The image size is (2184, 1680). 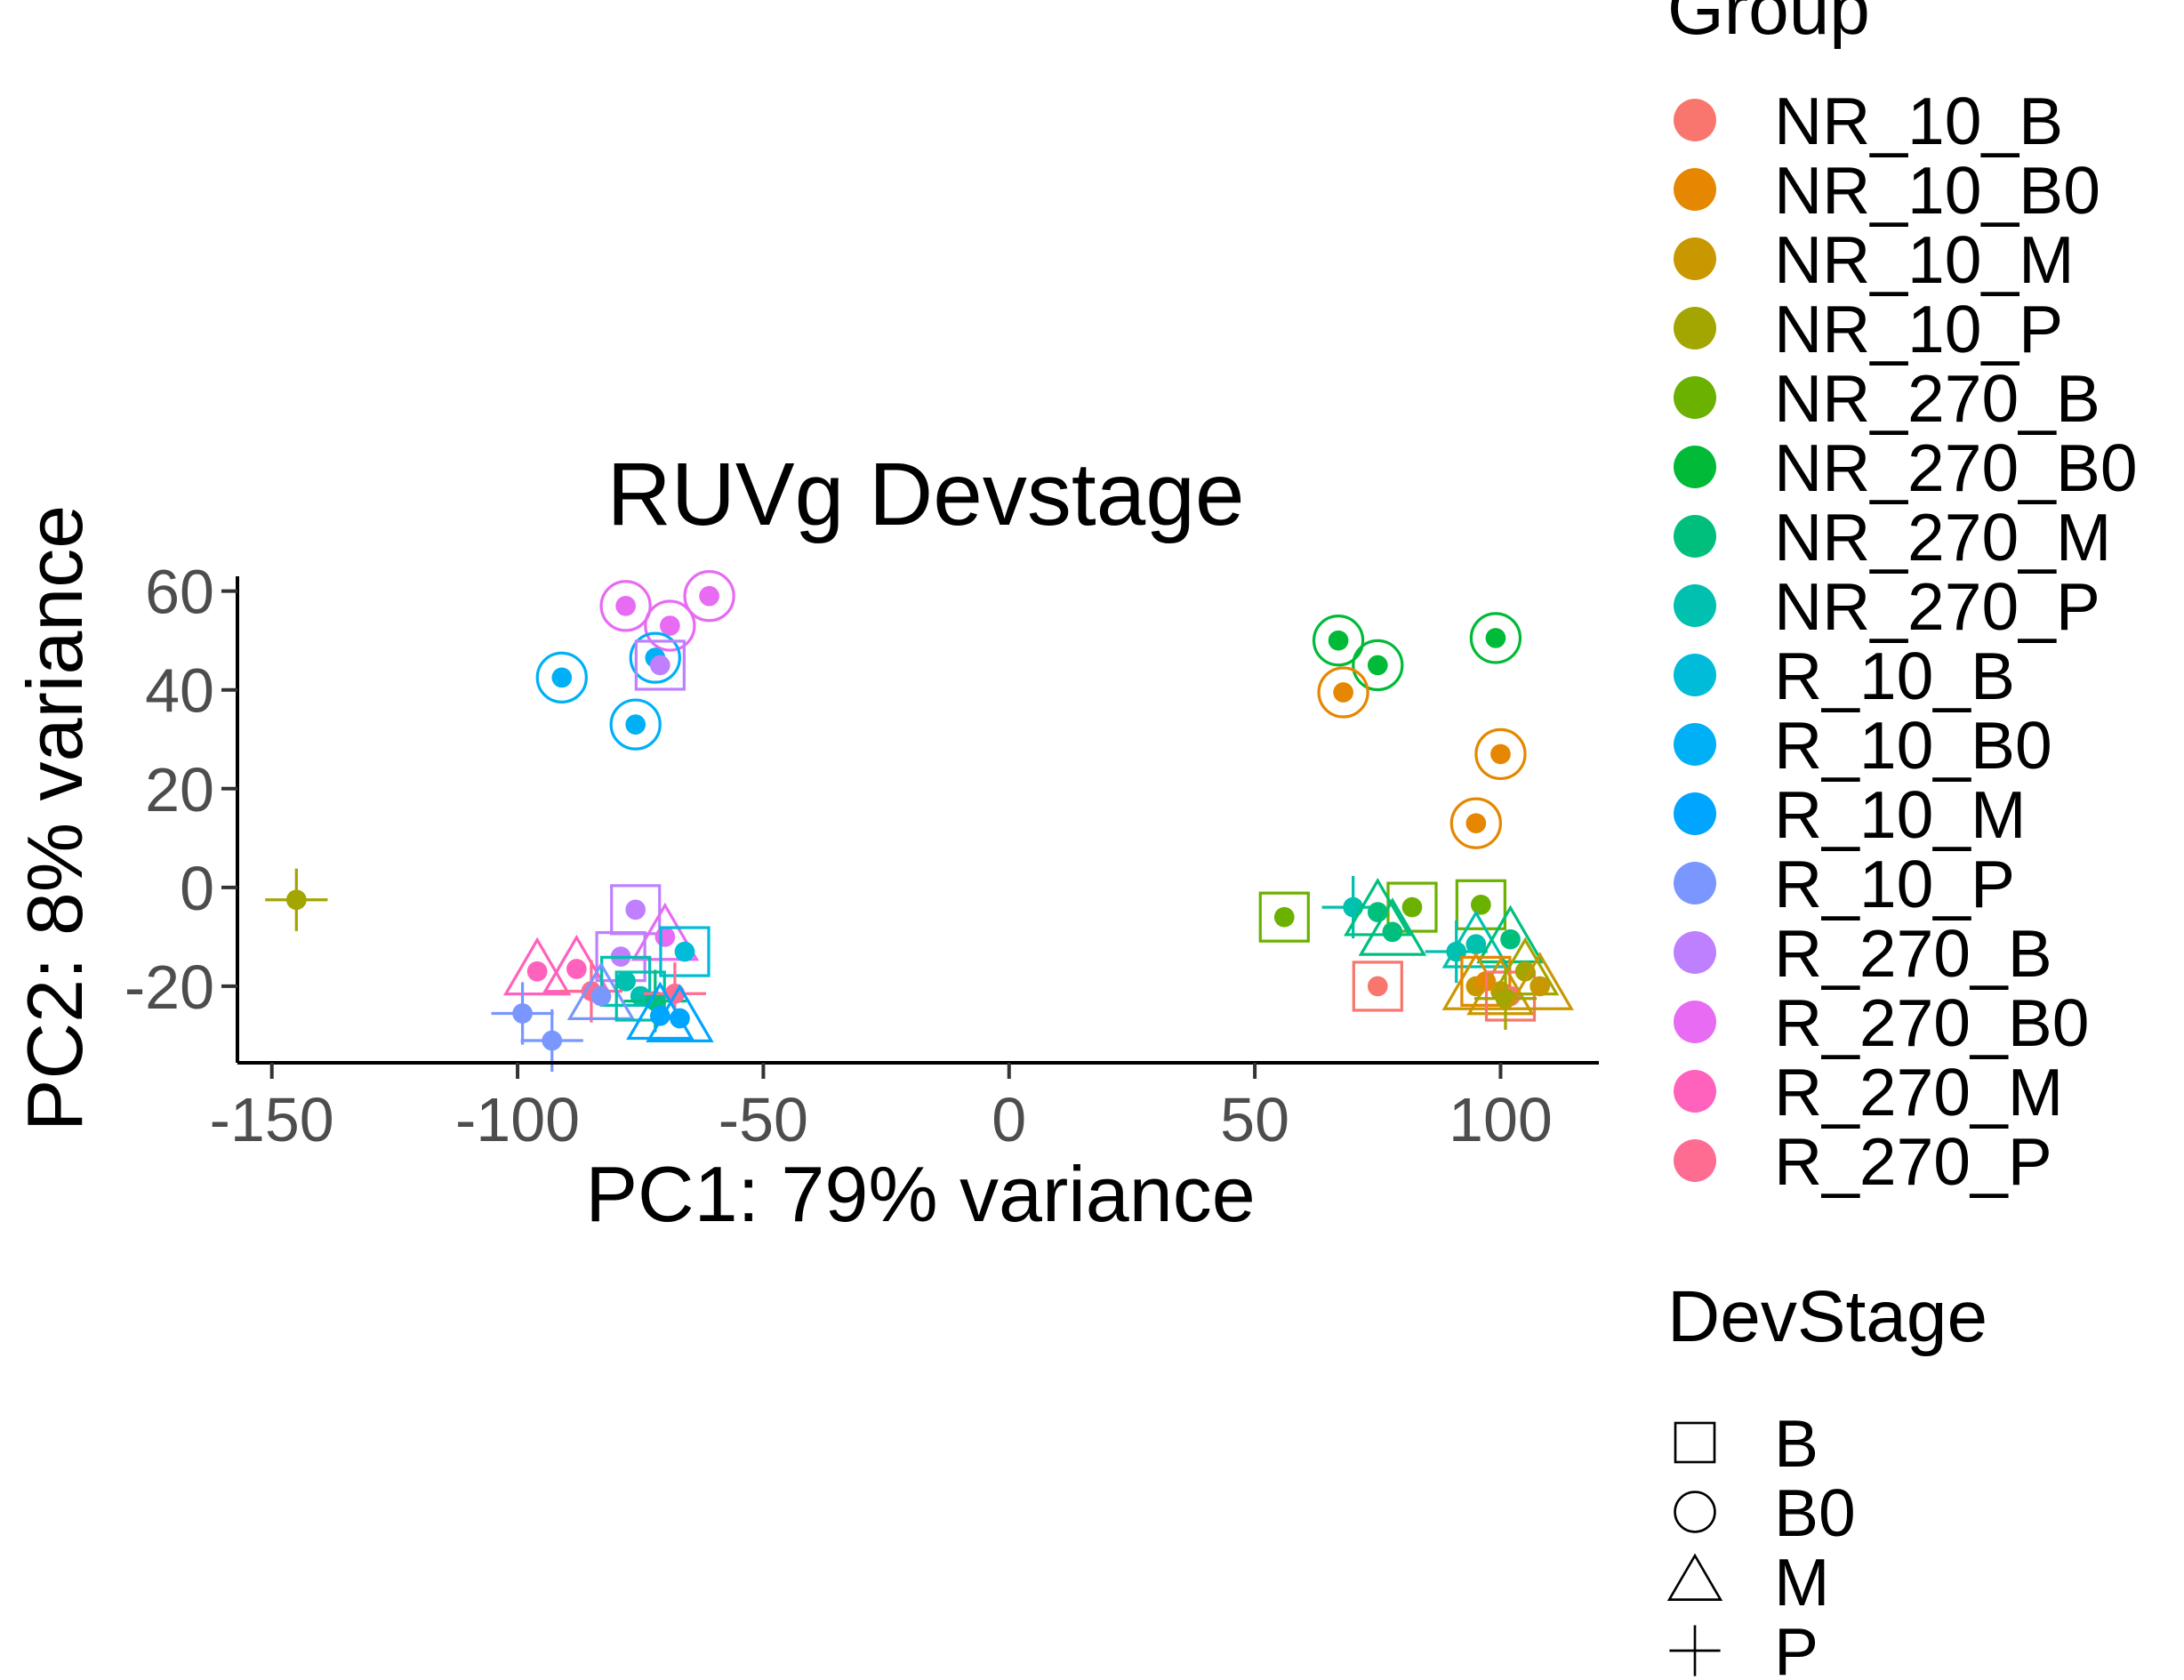 What do you see at coordinates (1815, 1512) in the screenshot?
I see `legend-shape-label-1: B0` at bounding box center [1815, 1512].